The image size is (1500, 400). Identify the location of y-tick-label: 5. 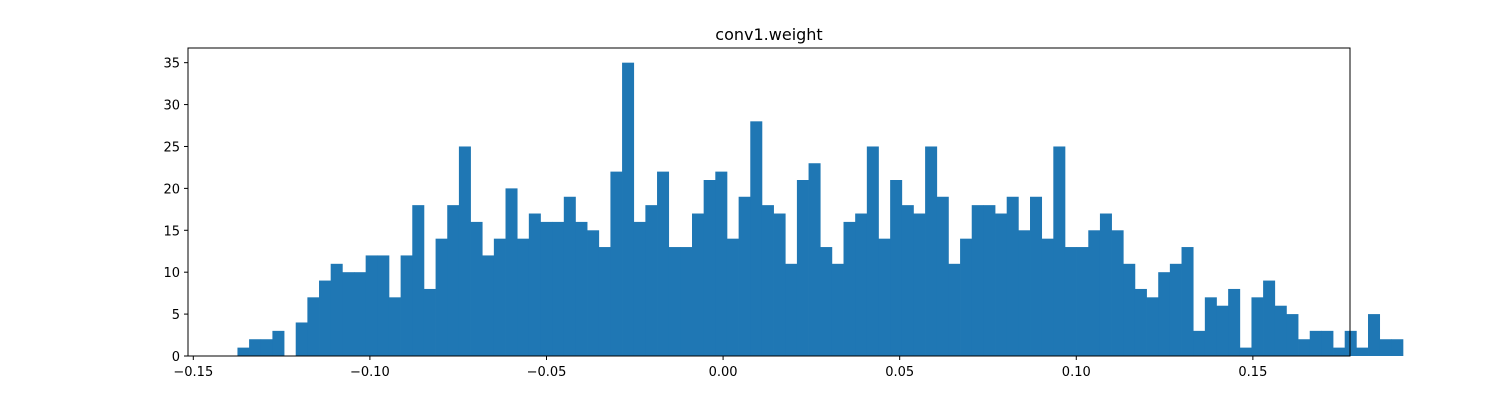
(176, 315).